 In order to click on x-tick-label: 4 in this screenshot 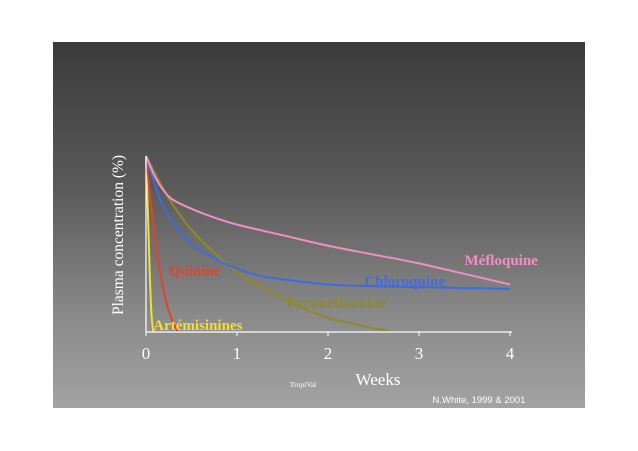, I will do `click(510, 353)`.